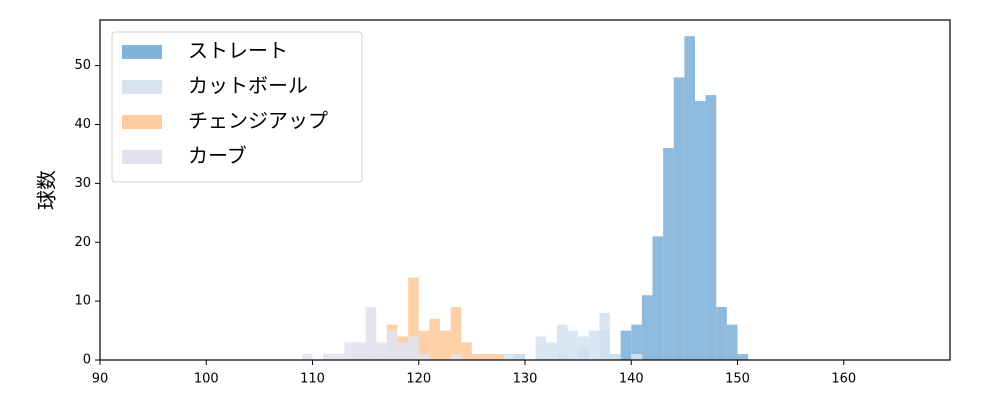  I want to click on y-axis-label: 球数, so click(47, 190).